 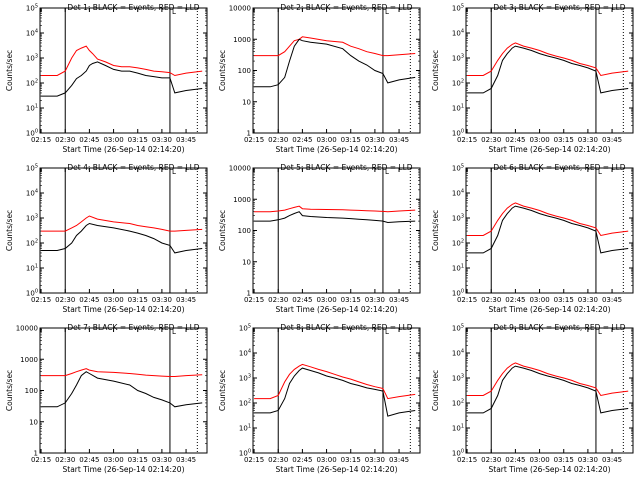 I want to click on chart-title: Det 6: BLACK = Events, RED = LLD, so click(x=559, y=167).